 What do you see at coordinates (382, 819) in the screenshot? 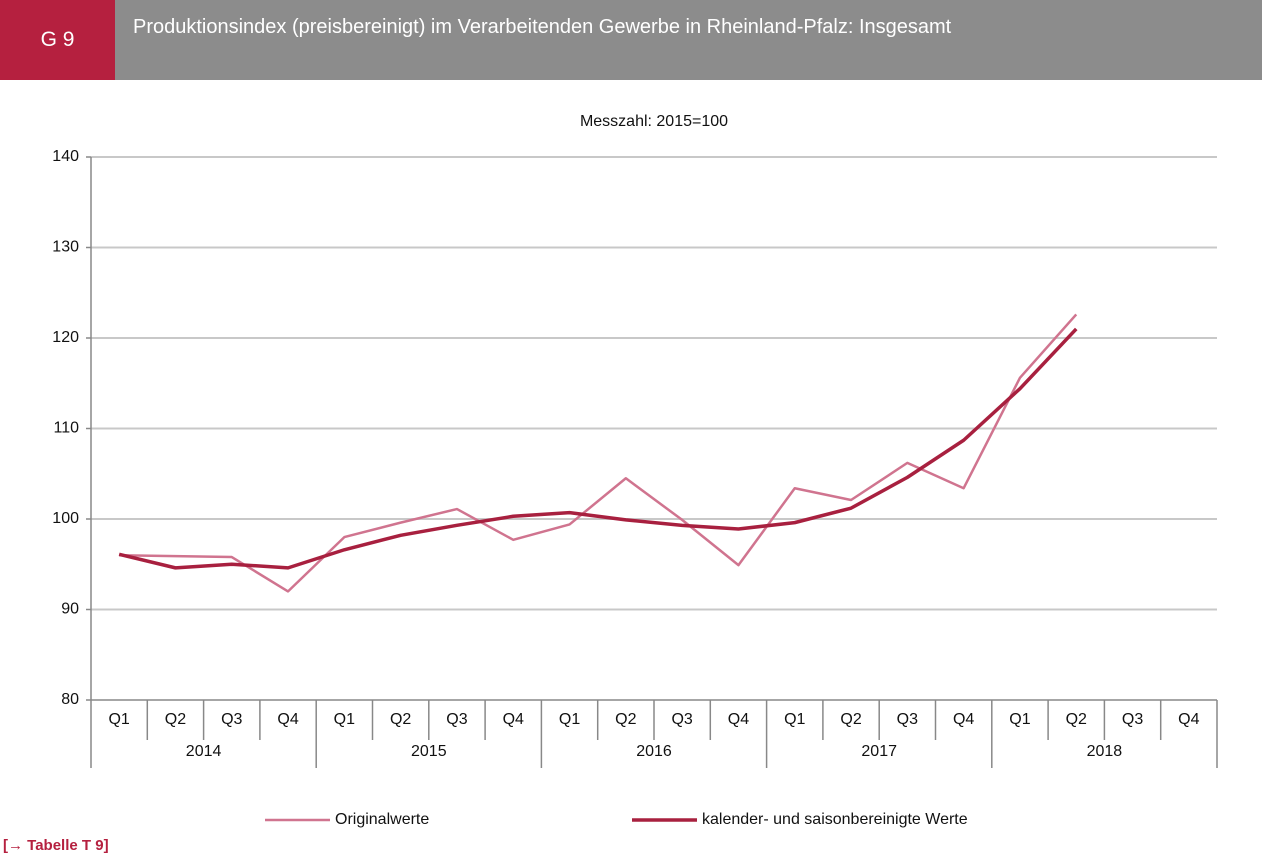
I see `legend-label: Originalwerte` at bounding box center [382, 819].